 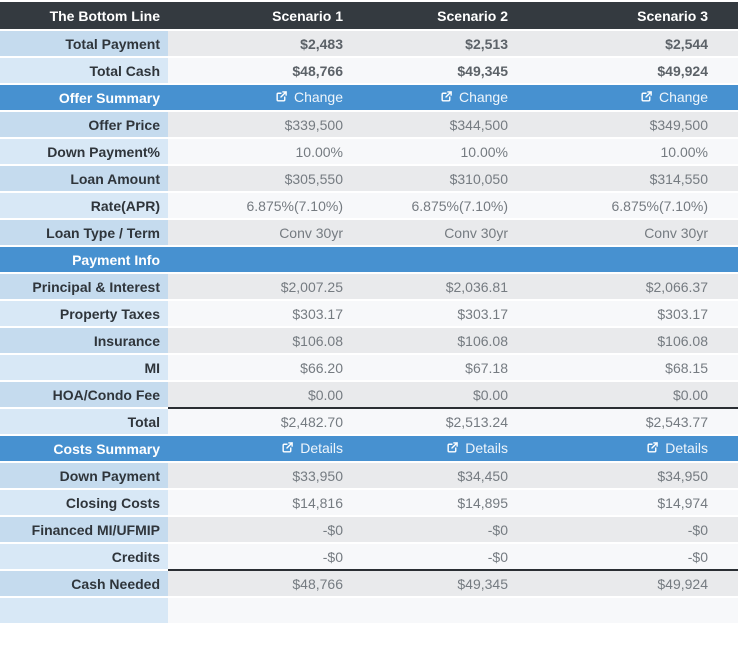 What do you see at coordinates (627, 501) in the screenshot?
I see `value-cell: $14,974` at bounding box center [627, 501].